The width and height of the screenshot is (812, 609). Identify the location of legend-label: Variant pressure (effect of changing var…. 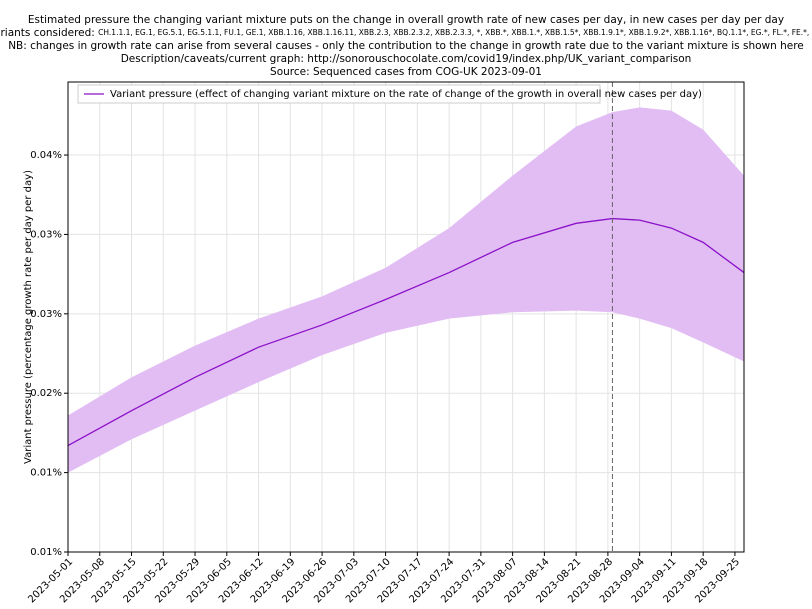
(406, 94).